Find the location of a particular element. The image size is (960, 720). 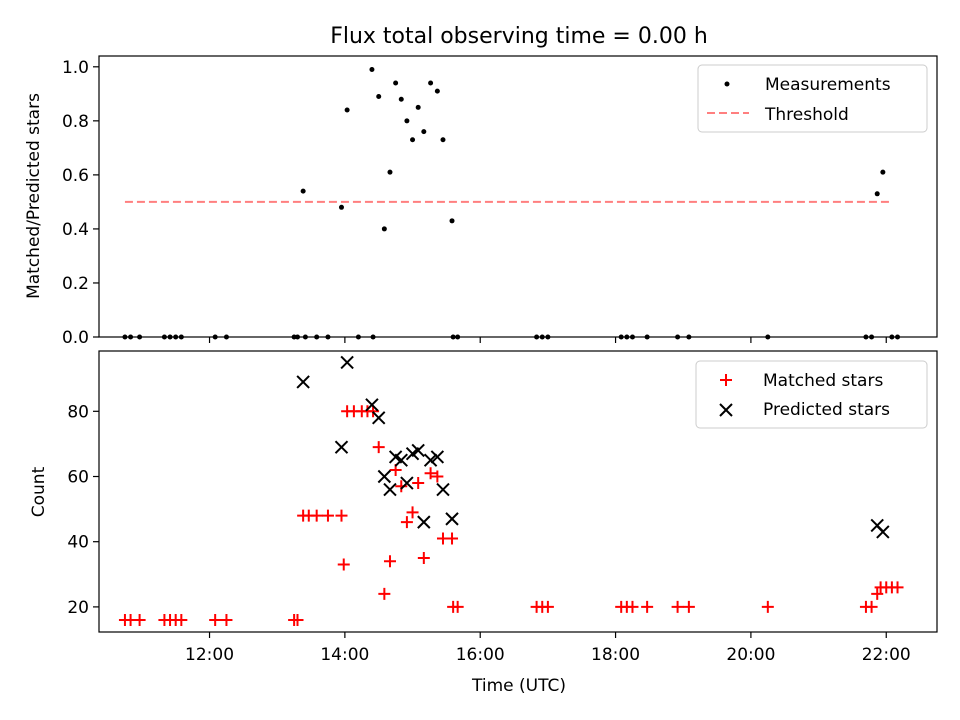

legend-matched-marker is located at coordinates (726, 380).